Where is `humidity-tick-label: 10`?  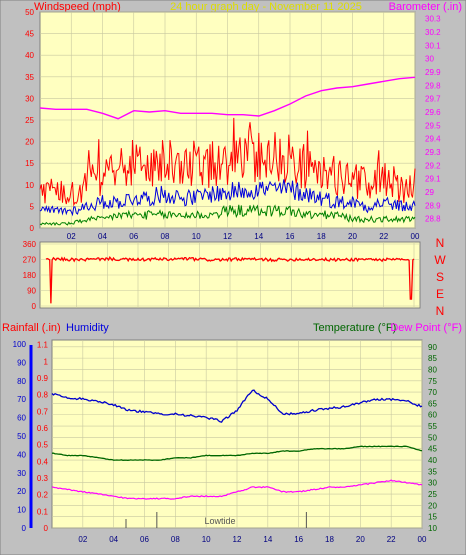
humidity-tick-label: 10 is located at coordinates (21, 510).